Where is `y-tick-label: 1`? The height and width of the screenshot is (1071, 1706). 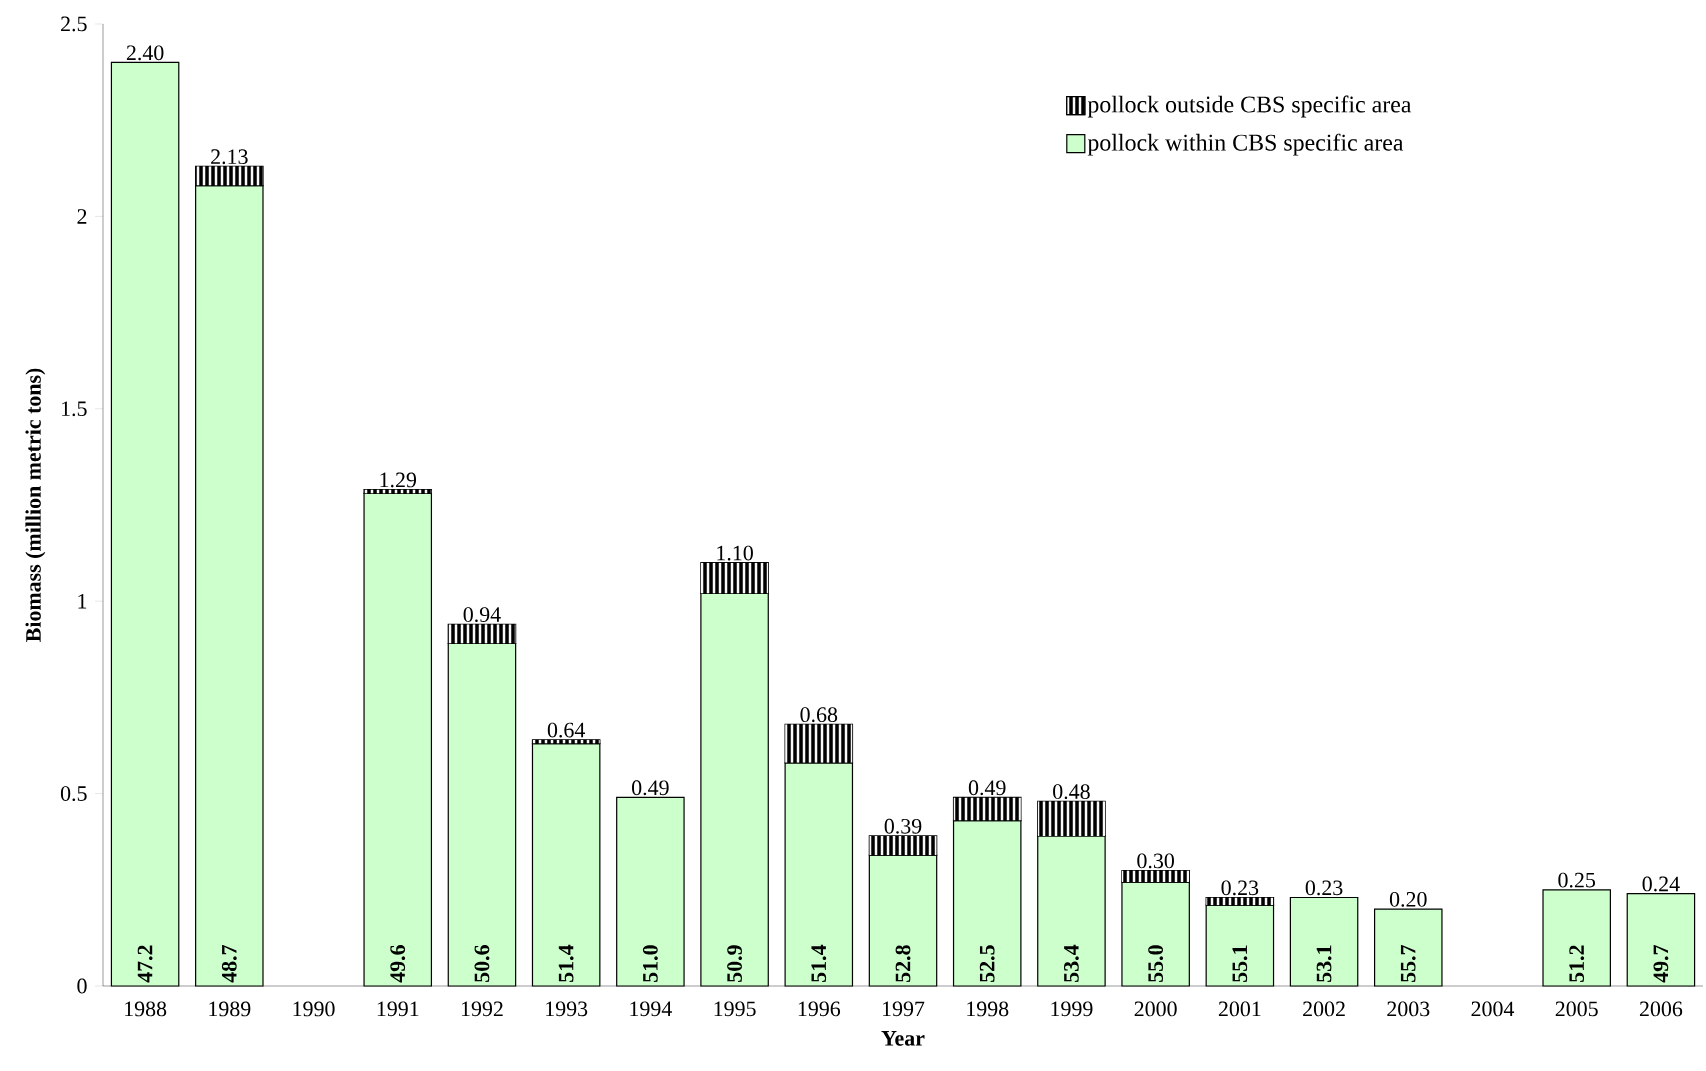 y-tick-label: 1 is located at coordinates (82, 601).